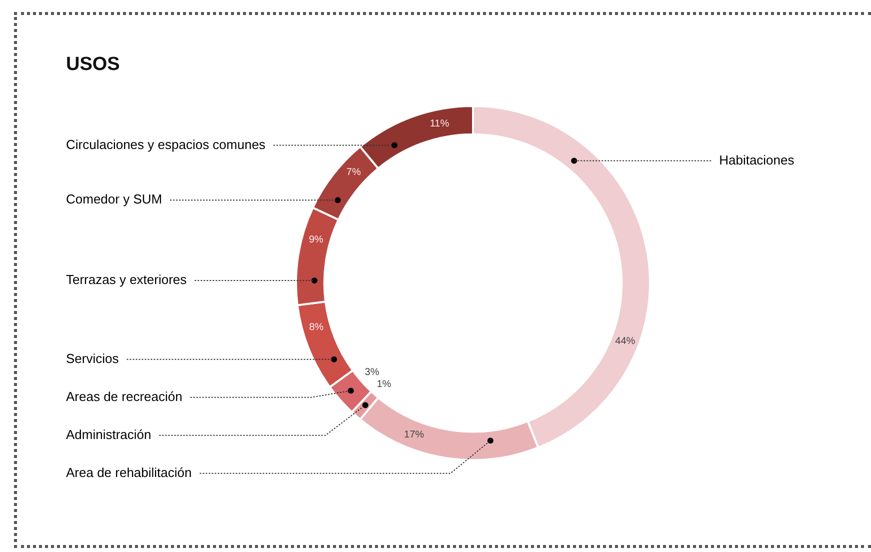 The height and width of the screenshot is (552, 871). What do you see at coordinates (757, 160) in the screenshot?
I see `slice-label: Habitaciones` at bounding box center [757, 160].